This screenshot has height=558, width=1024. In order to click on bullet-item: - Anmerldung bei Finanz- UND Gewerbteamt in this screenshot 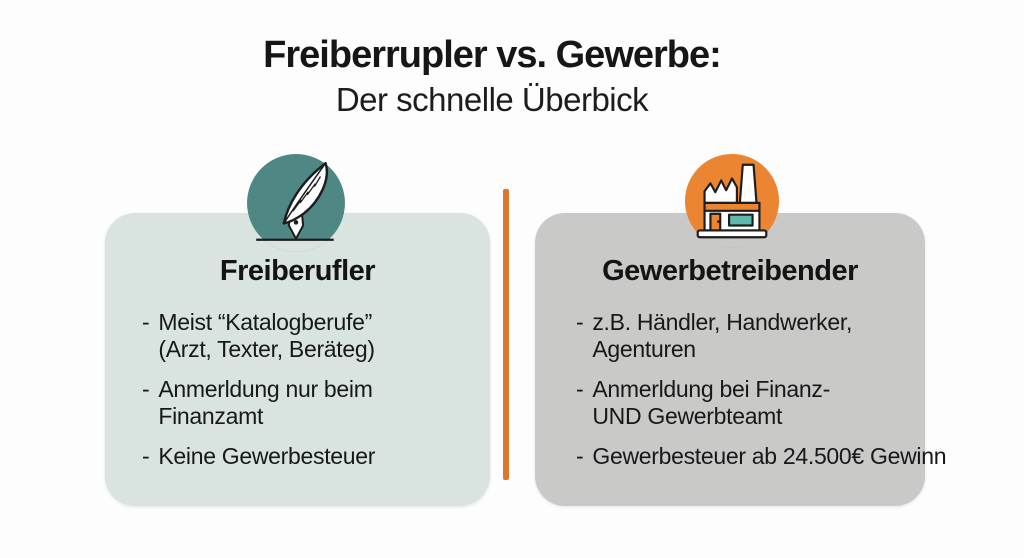, I will do `click(745, 403)`.